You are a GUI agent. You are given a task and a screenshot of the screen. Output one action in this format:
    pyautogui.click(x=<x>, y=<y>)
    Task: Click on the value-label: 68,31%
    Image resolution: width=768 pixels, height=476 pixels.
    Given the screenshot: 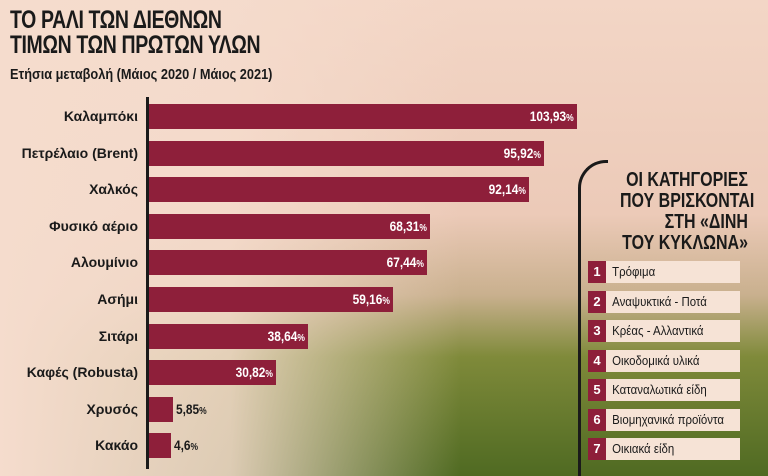 What is the action you would take?
    pyautogui.click(x=409, y=225)
    